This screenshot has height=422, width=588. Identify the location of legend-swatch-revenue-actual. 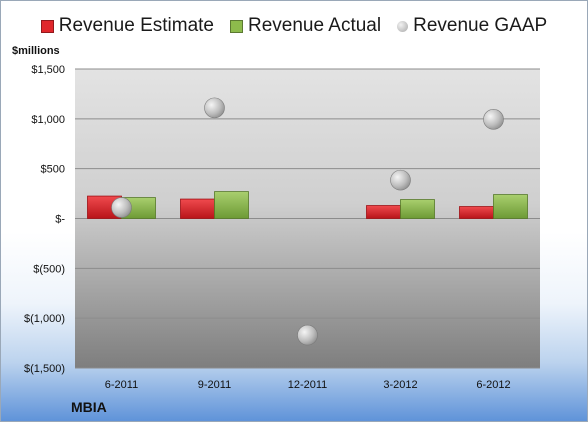
(236, 26).